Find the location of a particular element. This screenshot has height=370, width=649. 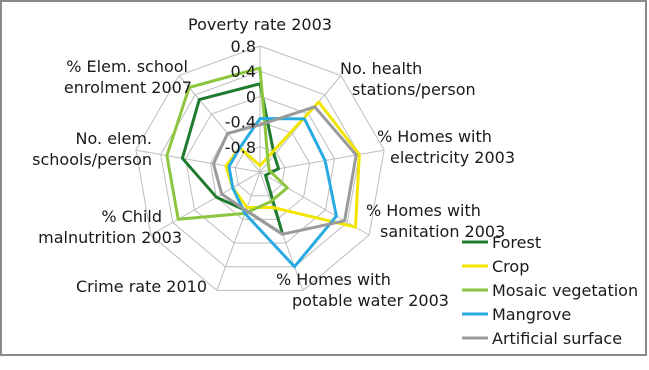

tick-label: 0.8 is located at coordinates (243, 46).